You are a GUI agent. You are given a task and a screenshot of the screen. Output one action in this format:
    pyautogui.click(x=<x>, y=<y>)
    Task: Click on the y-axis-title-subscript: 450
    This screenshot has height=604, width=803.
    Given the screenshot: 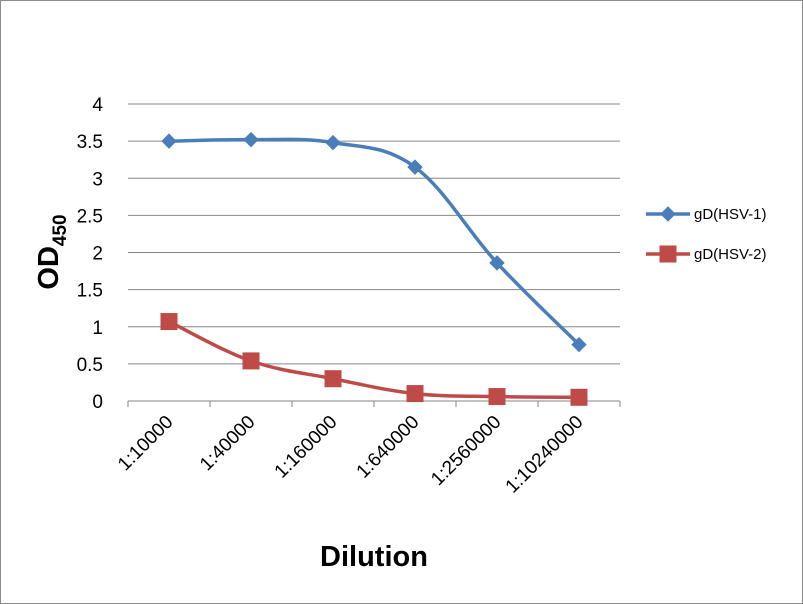 What is the action you would take?
    pyautogui.click(x=60, y=230)
    